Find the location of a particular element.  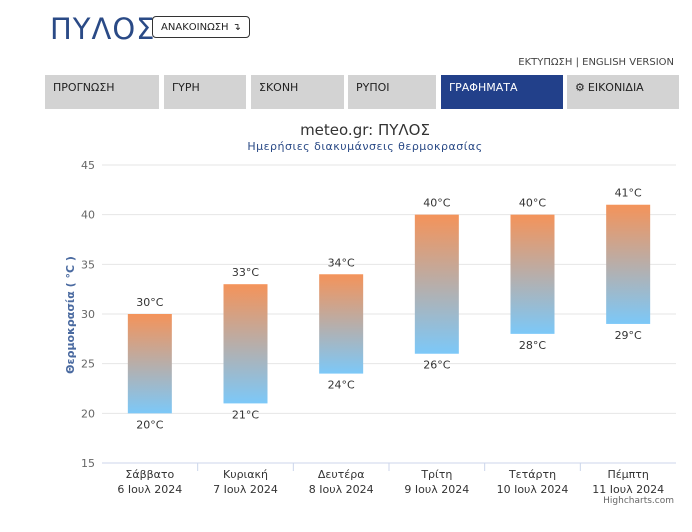

page-title: ΠΥΛΟΣ is located at coordinates (103, 29).